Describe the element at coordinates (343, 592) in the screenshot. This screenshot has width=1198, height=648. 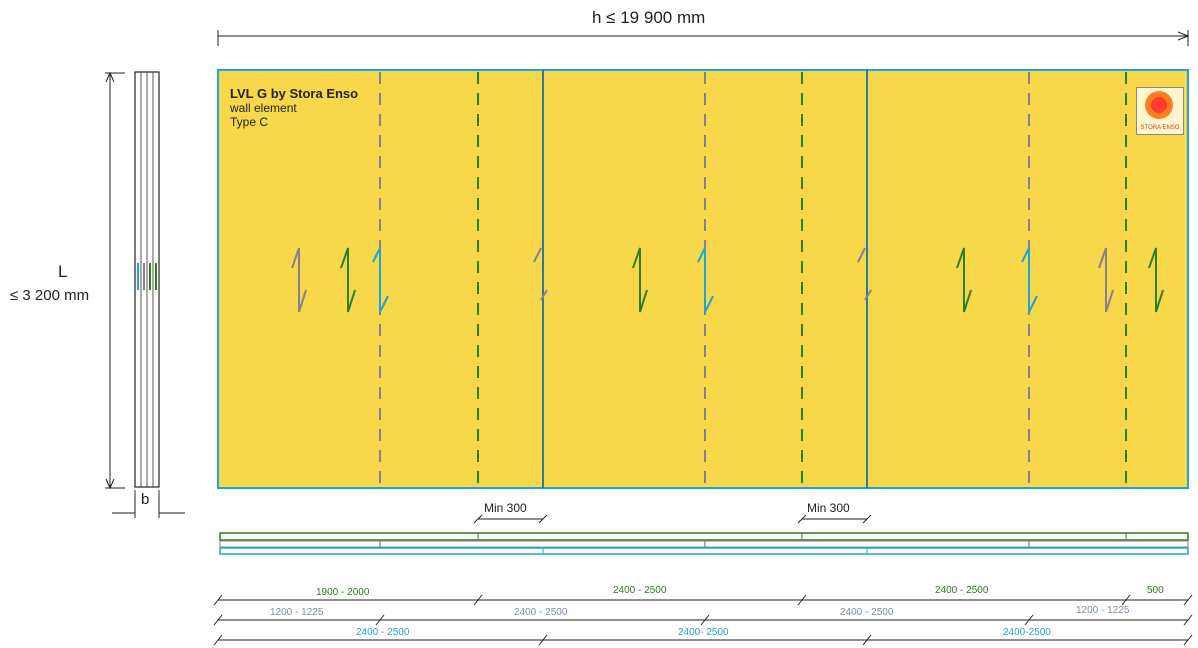
I see `dim-green: 1900 - 2000` at that location.